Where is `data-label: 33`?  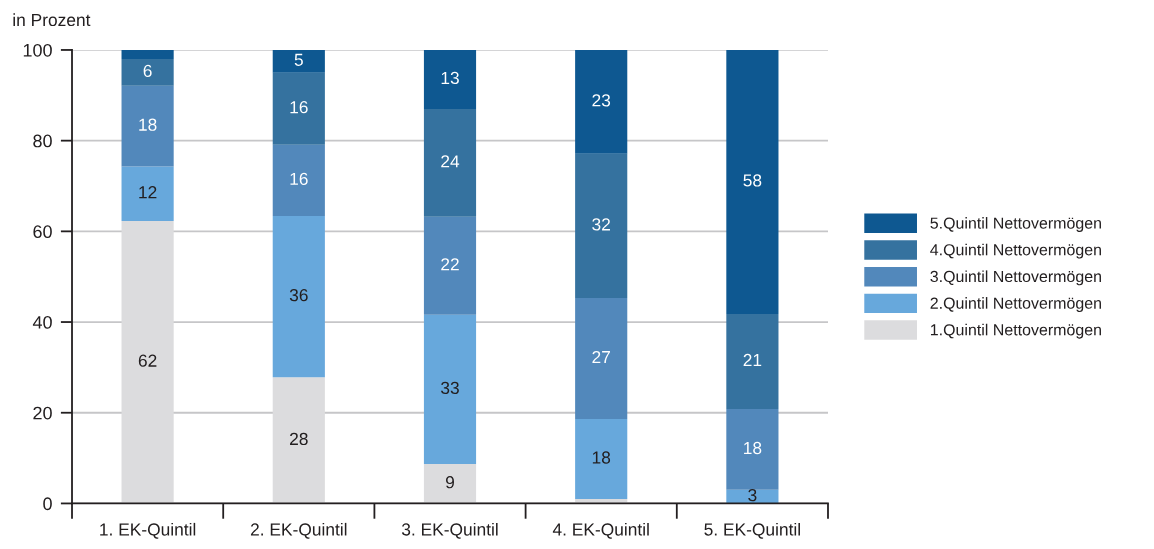
data-label: 33 is located at coordinates (450, 388).